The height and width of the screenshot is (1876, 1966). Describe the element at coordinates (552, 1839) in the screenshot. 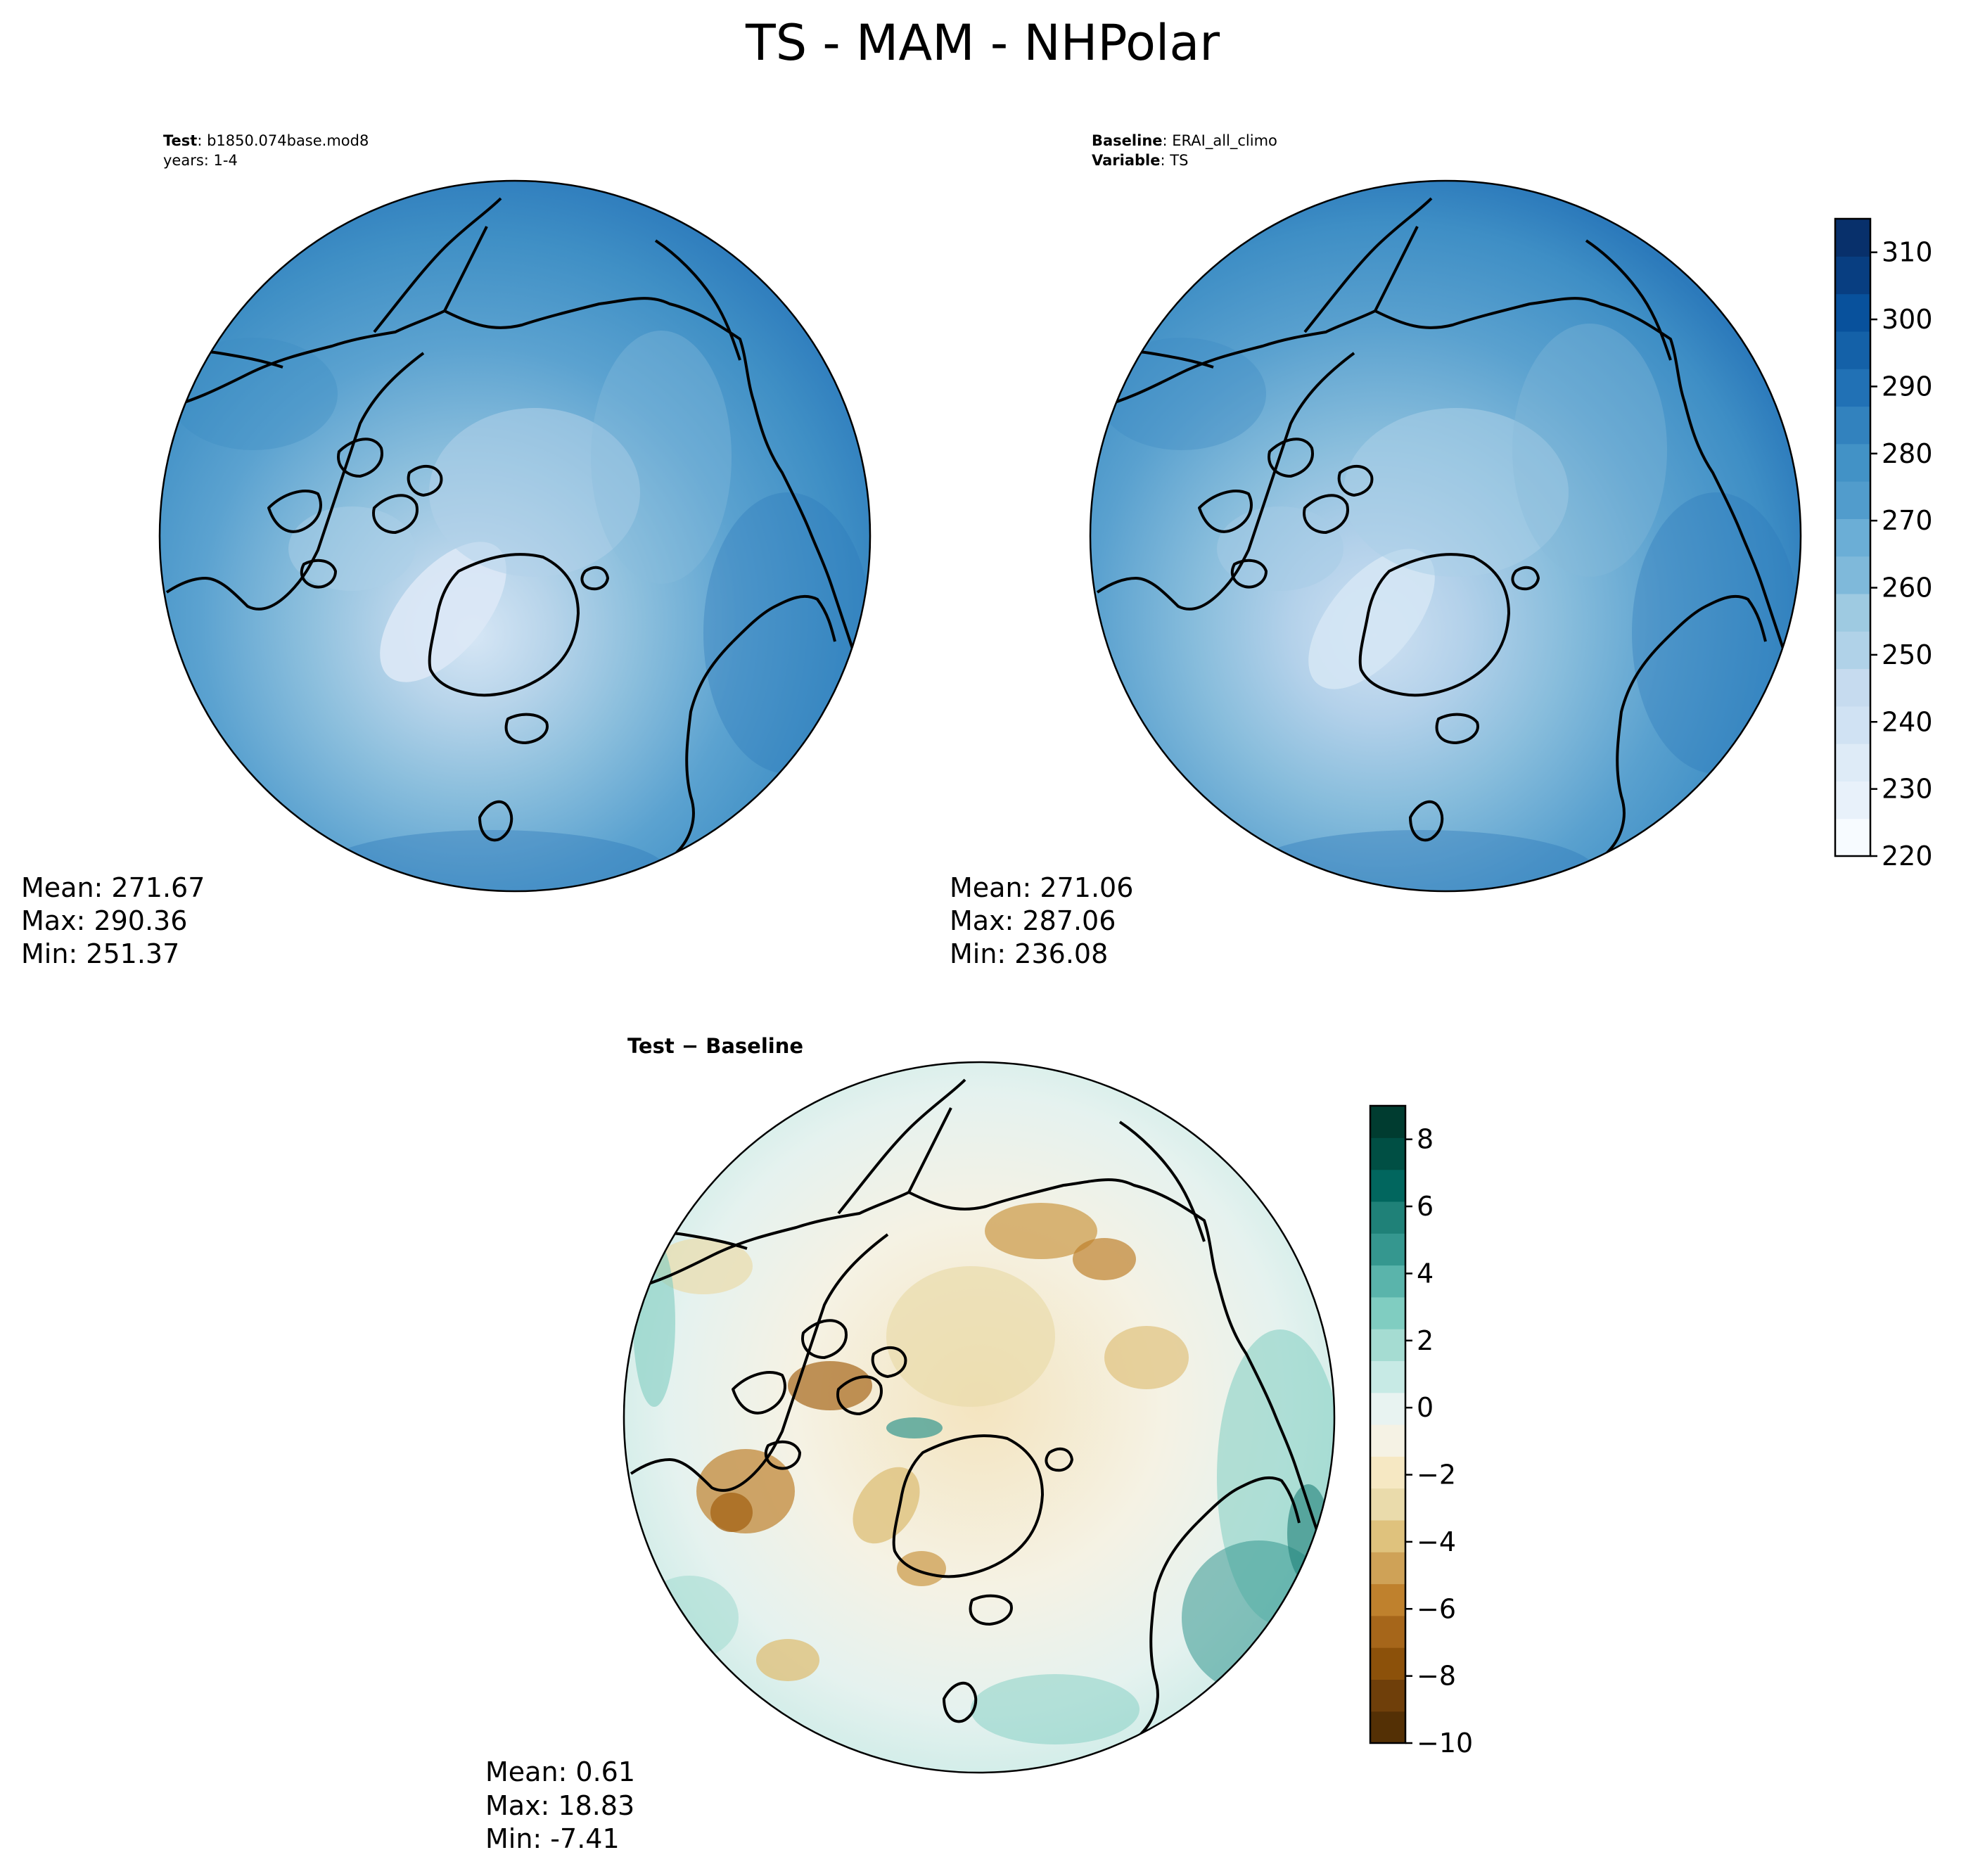

I see `diff-min: Min: -7.41` at that location.